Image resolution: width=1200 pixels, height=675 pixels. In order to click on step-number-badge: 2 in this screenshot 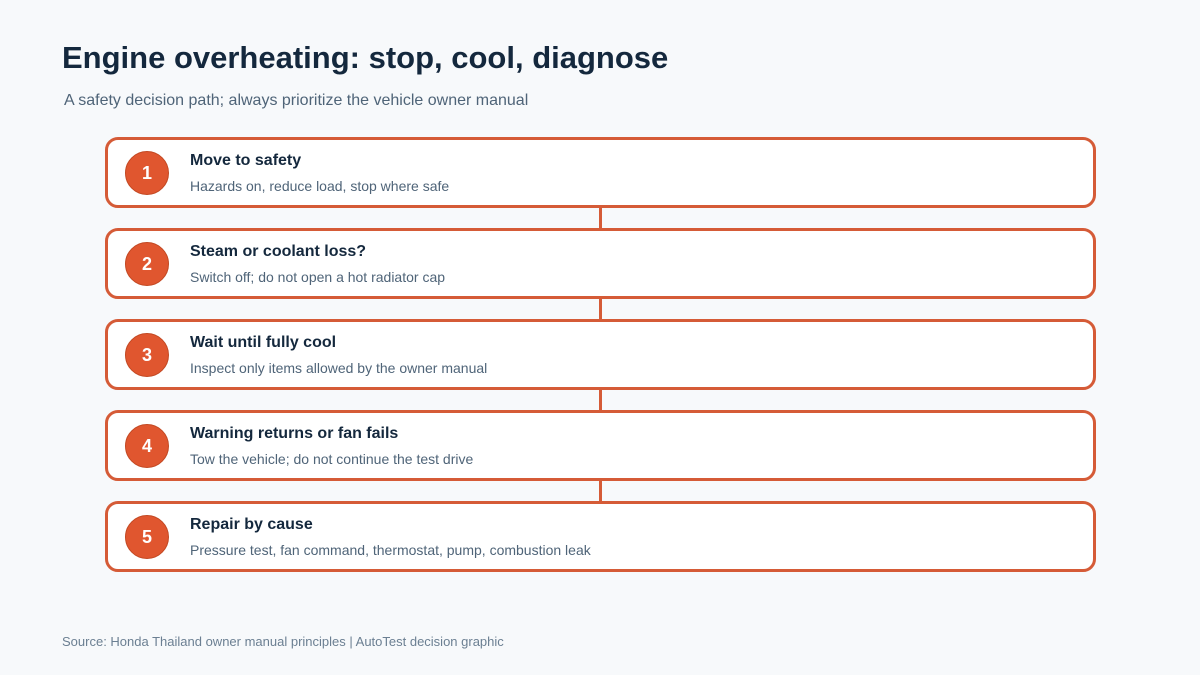, I will do `click(147, 264)`.